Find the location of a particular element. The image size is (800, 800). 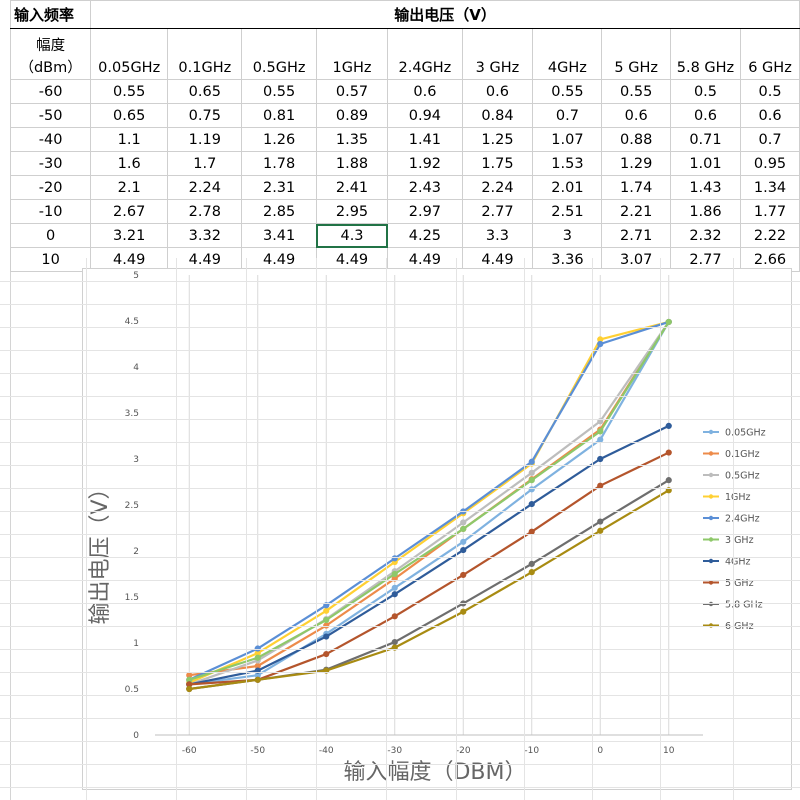

row-amplitude-cell: -40 is located at coordinates (50, 139).